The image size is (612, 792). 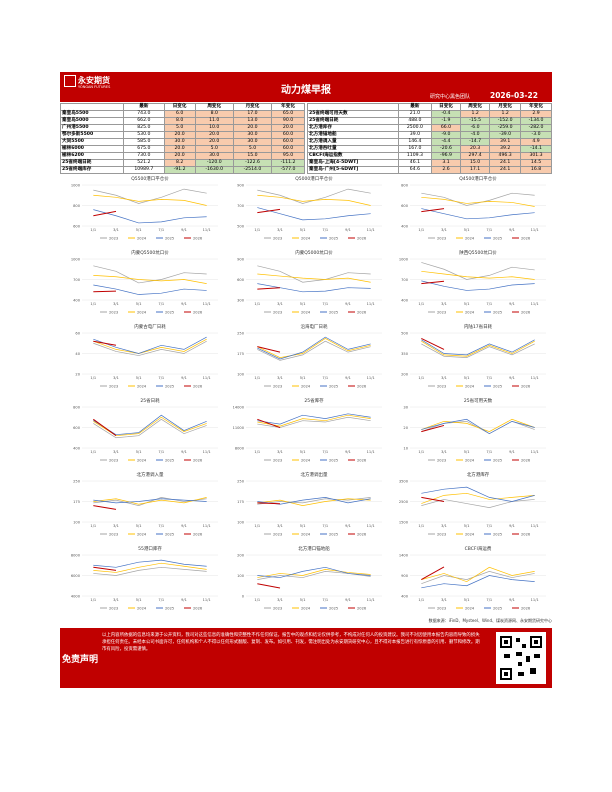 I want to click on y-tick-label: 400, so click(x=77, y=300).